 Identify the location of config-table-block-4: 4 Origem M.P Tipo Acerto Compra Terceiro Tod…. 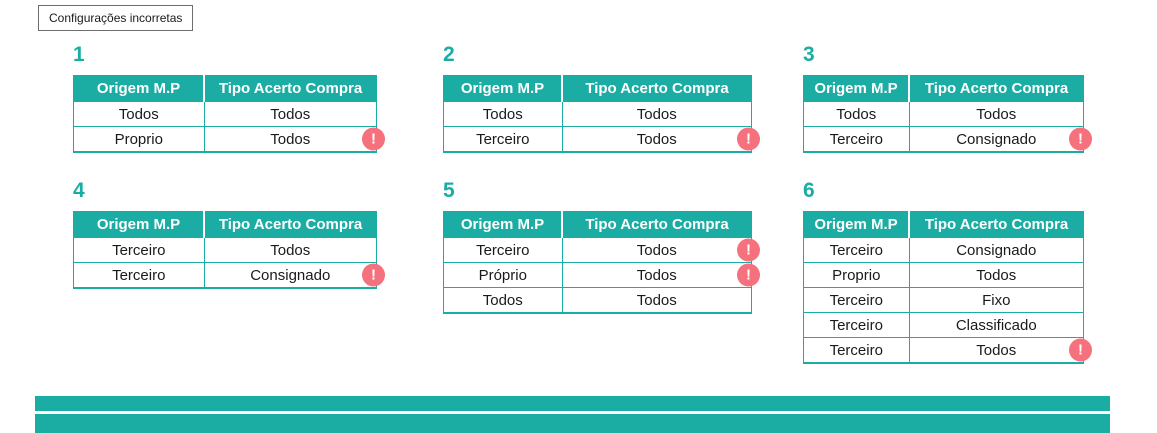
(229, 234).